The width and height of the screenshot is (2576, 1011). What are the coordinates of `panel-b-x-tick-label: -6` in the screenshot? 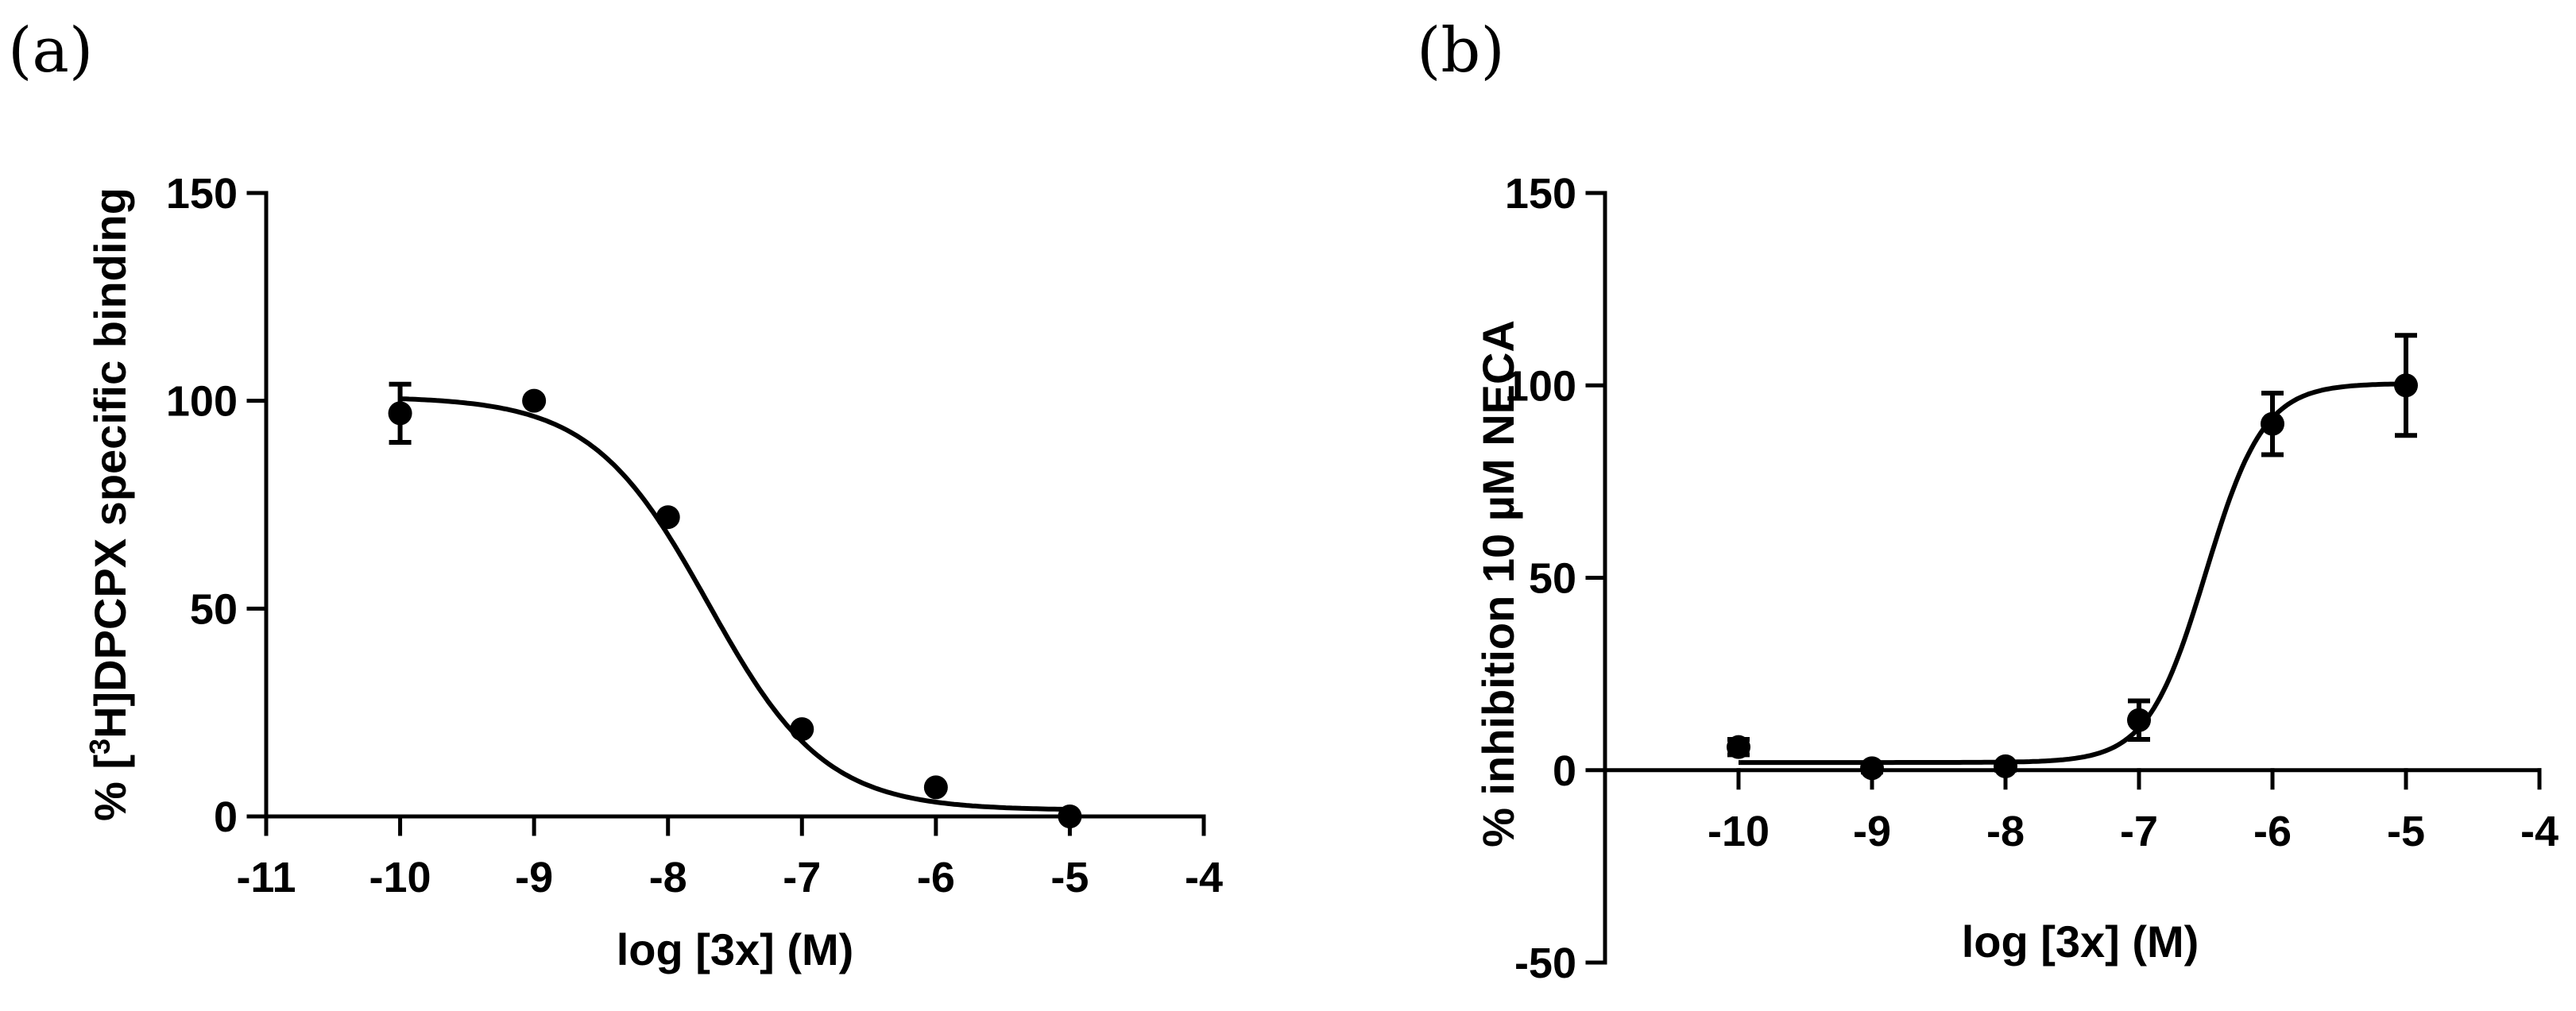 It's located at (2272, 831).